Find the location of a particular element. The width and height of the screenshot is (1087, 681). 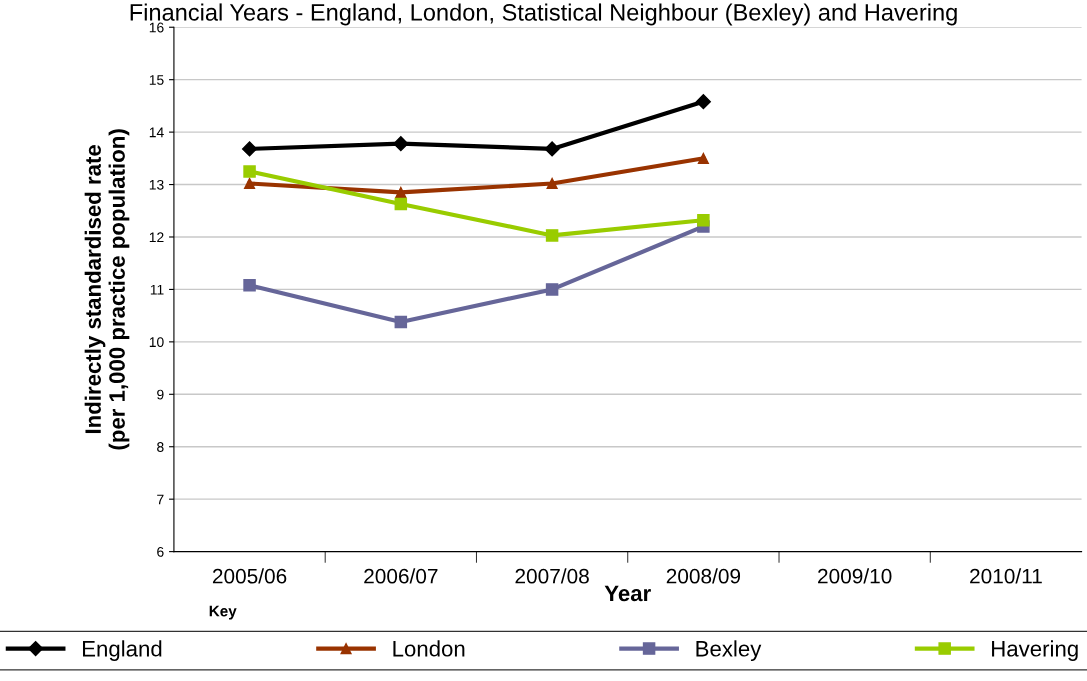

y-tick-label: 15 is located at coordinates (156, 80).